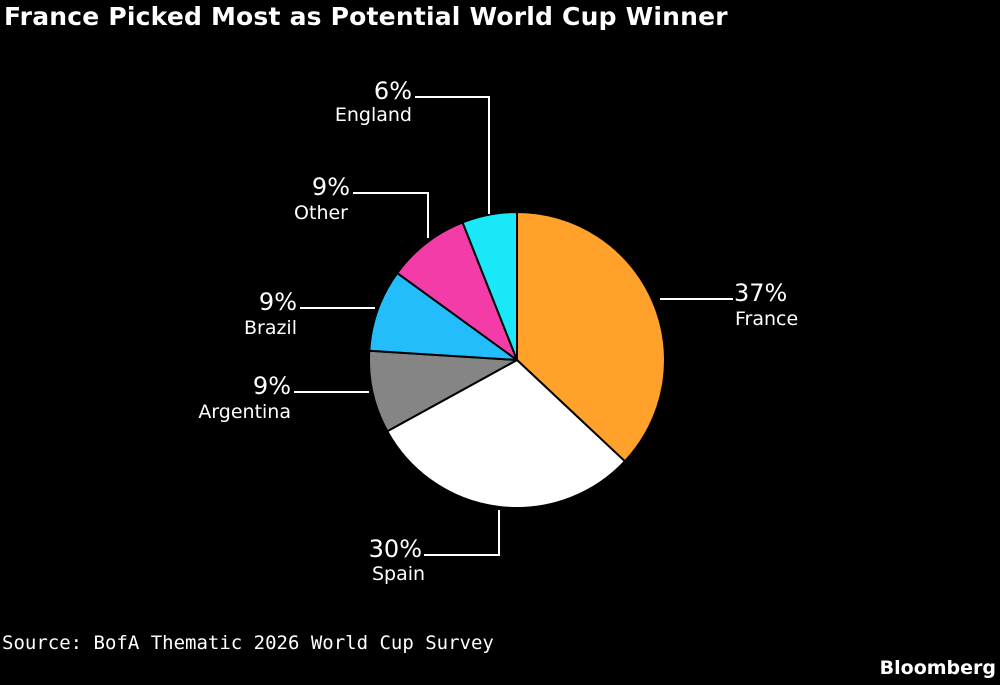 The image size is (1000, 685). What do you see at coordinates (398, 574) in the screenshot?
I see `slice-label-spain: Spain` at bounding box center [398, 574].